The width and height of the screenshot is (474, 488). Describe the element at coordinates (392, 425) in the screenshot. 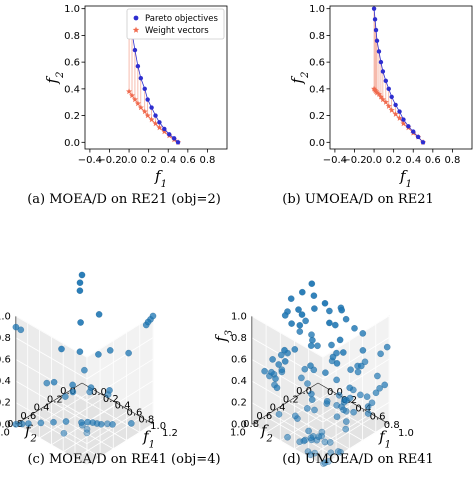

I see `x-tick-label: 0.8` at that location.